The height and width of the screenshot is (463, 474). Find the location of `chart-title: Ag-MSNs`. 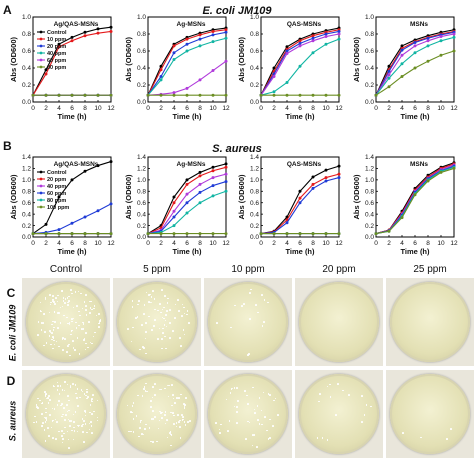

chart-title: Ag-MSNs is located at coordinates (191, 164).